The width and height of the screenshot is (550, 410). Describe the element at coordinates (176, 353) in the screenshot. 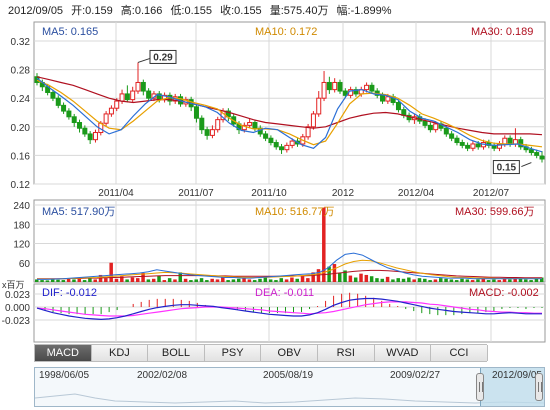

I see `tab-boll: BOLL` at that location.